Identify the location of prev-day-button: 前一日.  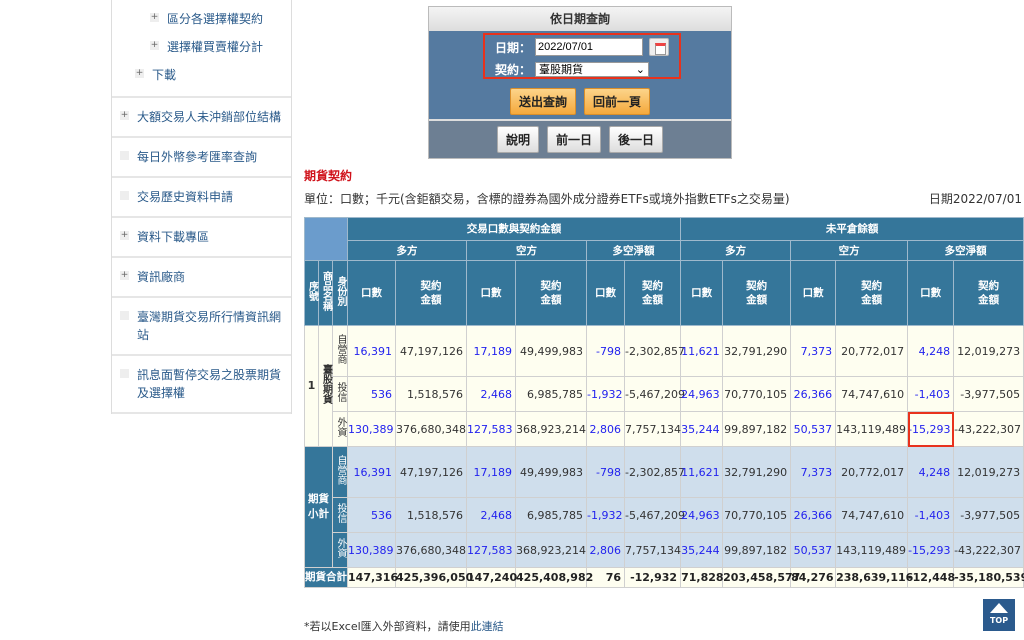
(573, 139).